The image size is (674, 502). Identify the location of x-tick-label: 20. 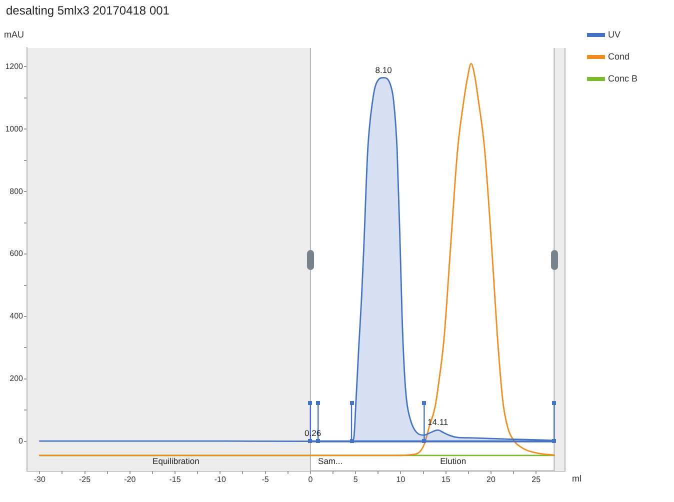
(491, 479).